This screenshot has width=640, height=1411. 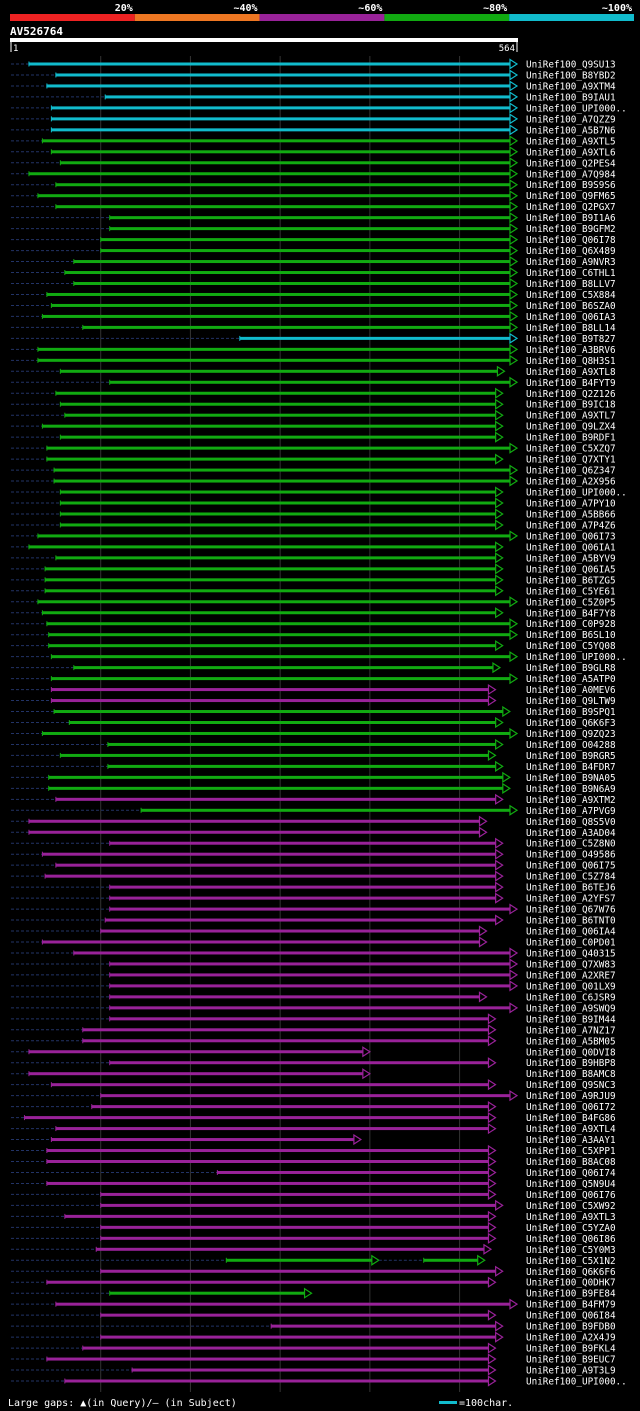 What do you see at coordinates (571, 1030) in the screenshot?
I see `hit-label: UniRef100_A7NZ17` at bounding box center [571, 1030].